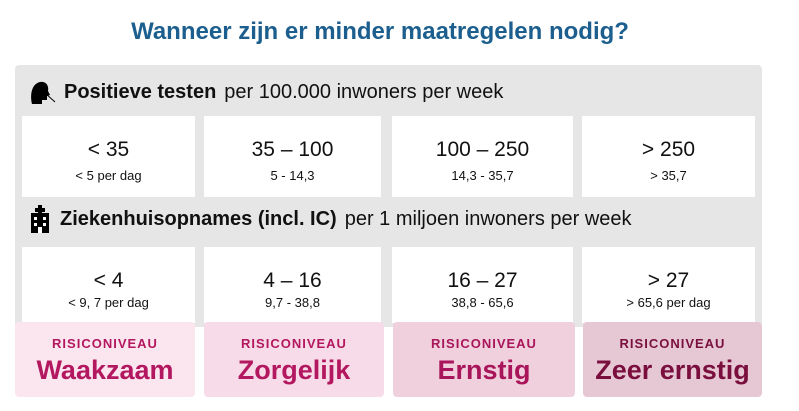 The image size is (799, 411). I want to click on section-subtitle: per 1 miljoen inwoners per week, so click(488, 218).